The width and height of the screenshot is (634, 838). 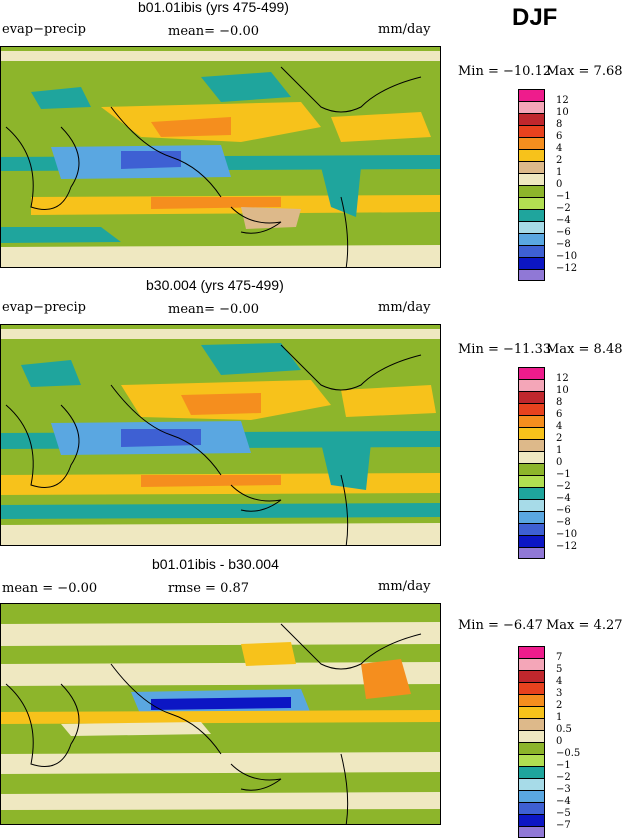 What do you see at coordinates (559, 669) in the screenshot?
I see `colorbar-tick-label: 5` at bounding box center [559, 669].